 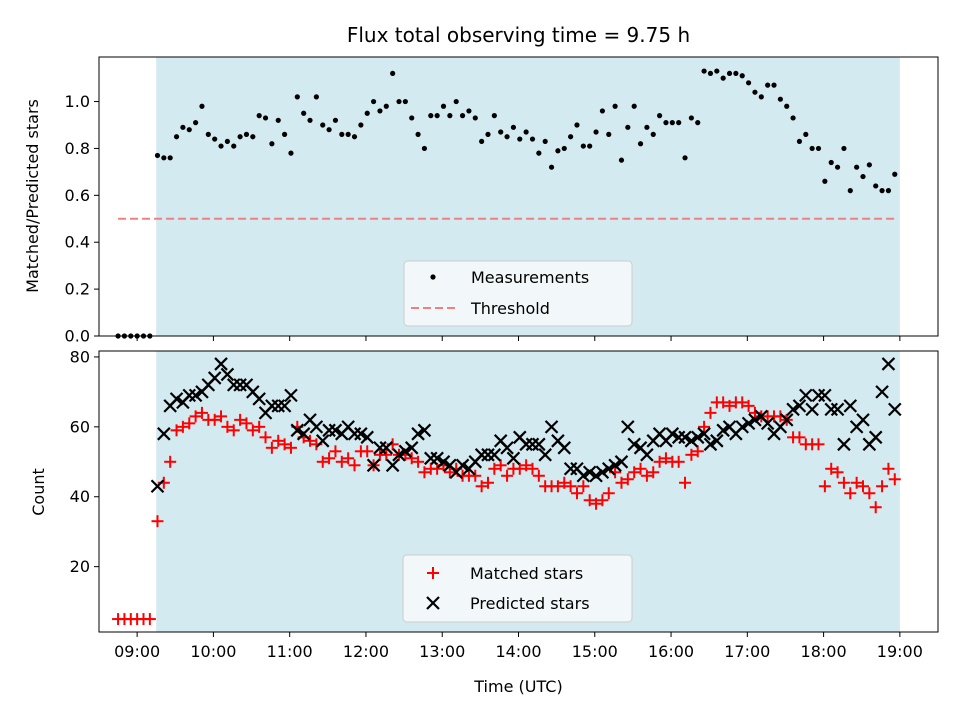 I want to click on y-tick-label: 0.6, so click(x=77, y=195).